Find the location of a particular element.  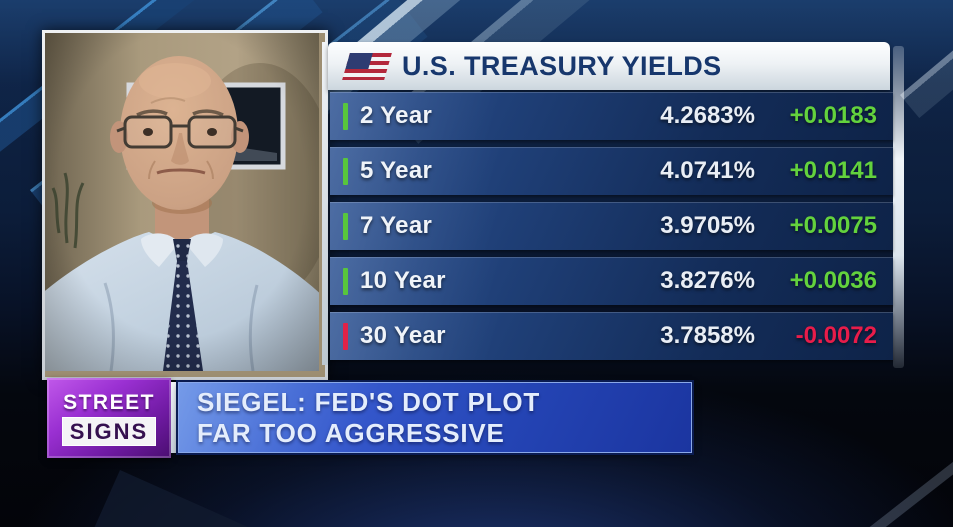

yield-row: 10 Year 3.8276% +0.0036 is located at coordinates (611, 281).